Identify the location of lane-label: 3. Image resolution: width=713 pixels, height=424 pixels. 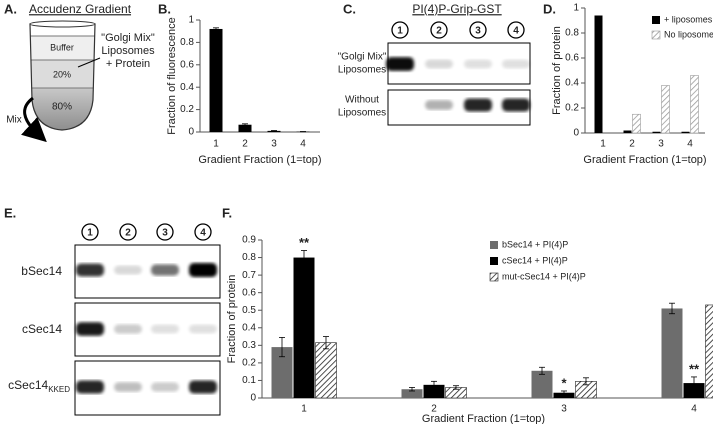
(165, 233).